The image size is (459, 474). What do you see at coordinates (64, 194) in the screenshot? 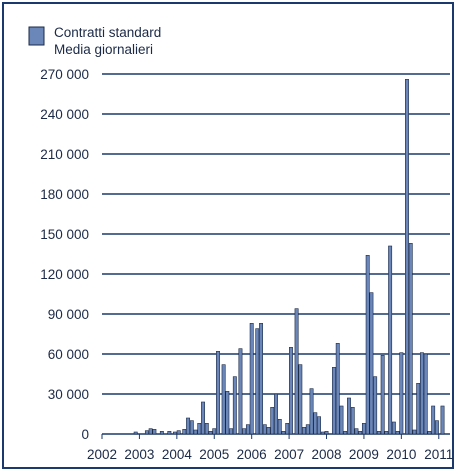
I see `y-tick-label: 180 000` at bounding box center [64, 194].